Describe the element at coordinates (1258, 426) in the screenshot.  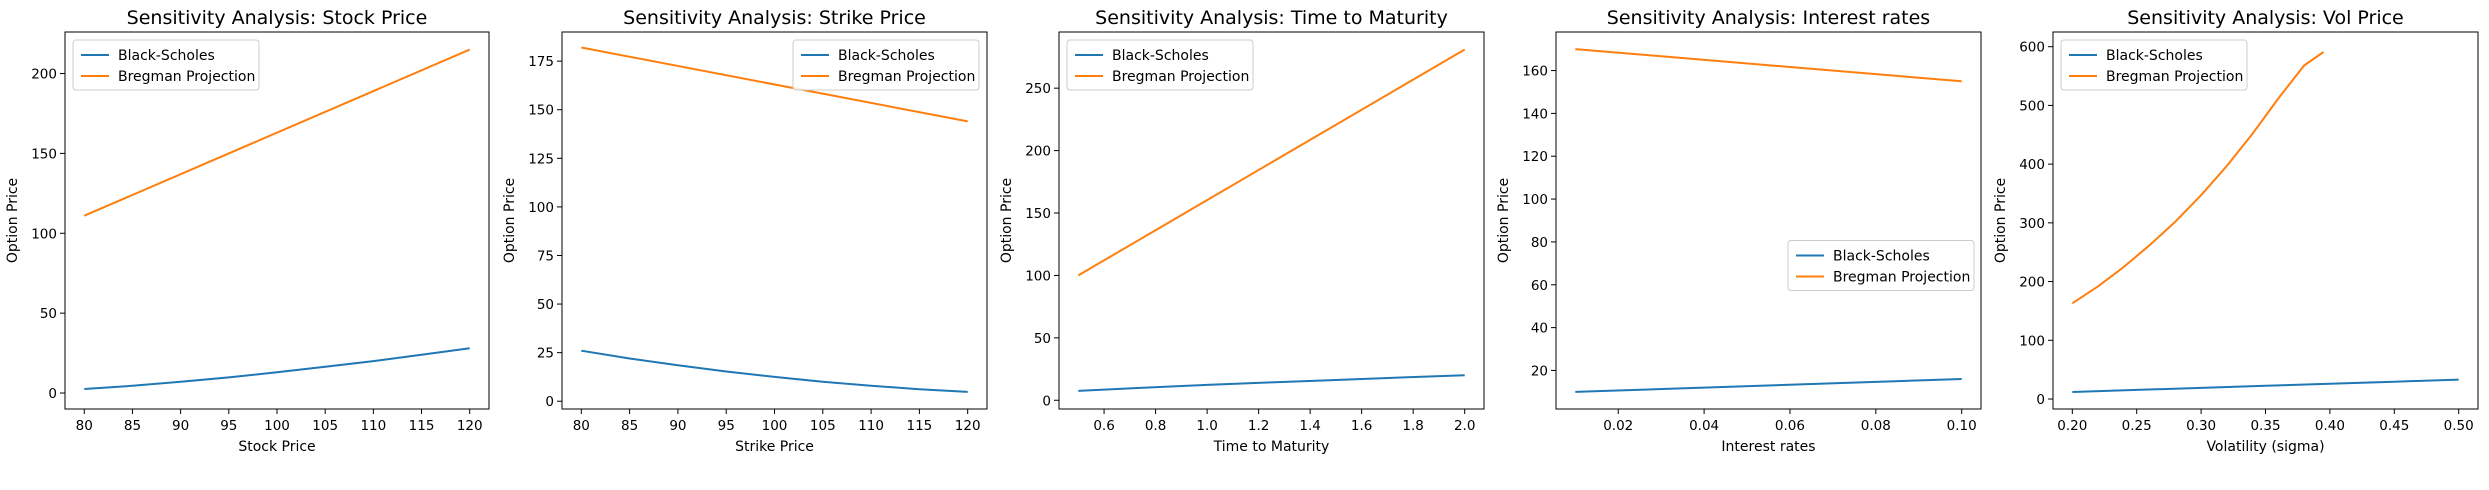
I see `x-tick-label: 1.2` at that location.